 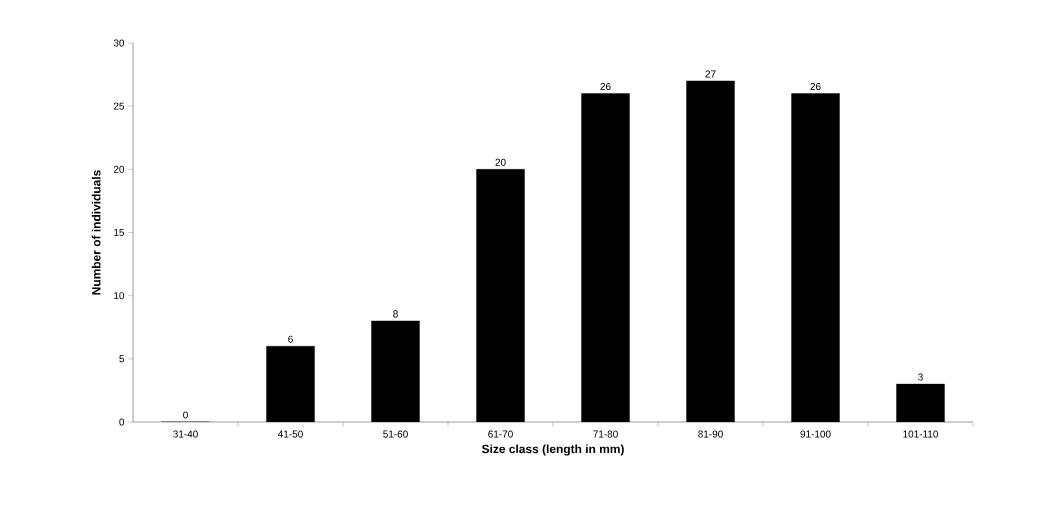 I want to click on y-tick-label: 25, so click(x=119, y=106).